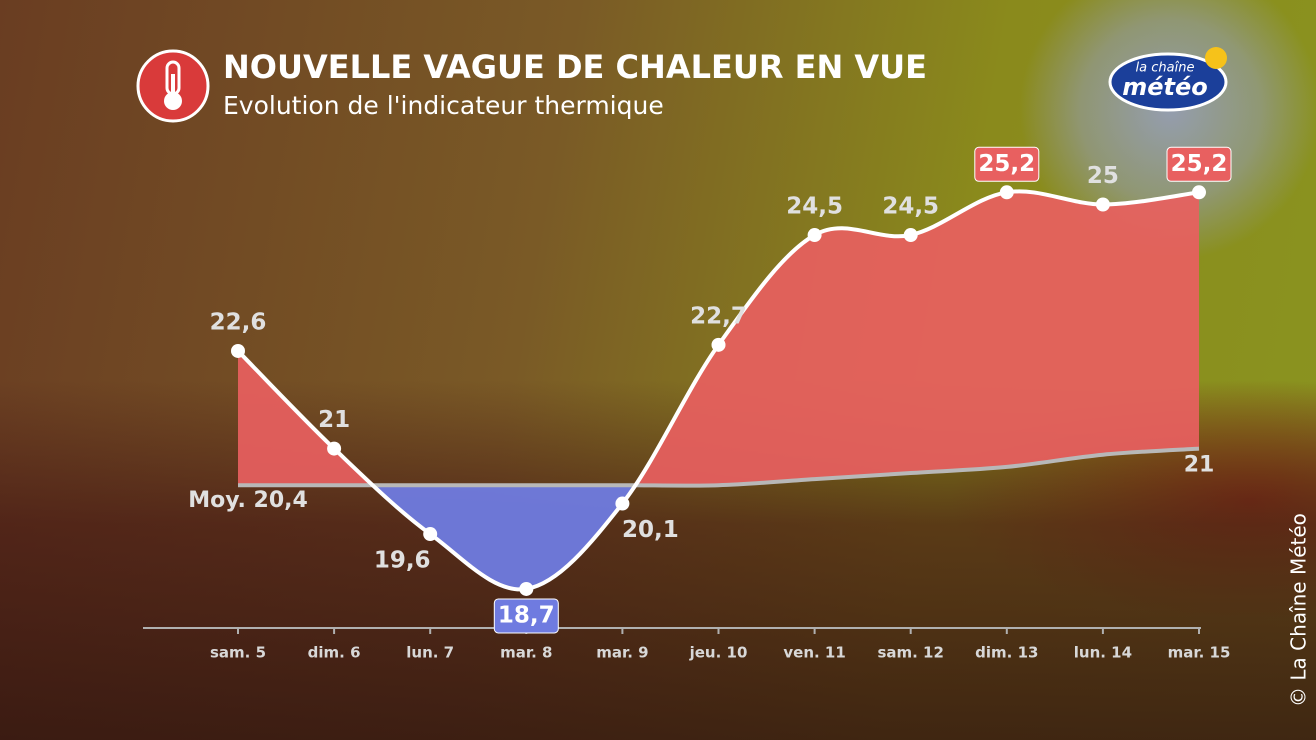  I want to click on x-tick-label: mar. 9, so click(622, 653).